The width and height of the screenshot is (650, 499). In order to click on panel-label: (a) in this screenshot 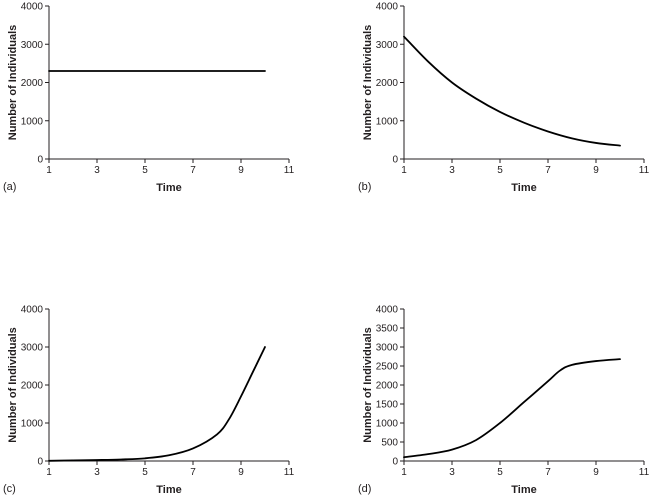, I will do `click(9, 187)`.